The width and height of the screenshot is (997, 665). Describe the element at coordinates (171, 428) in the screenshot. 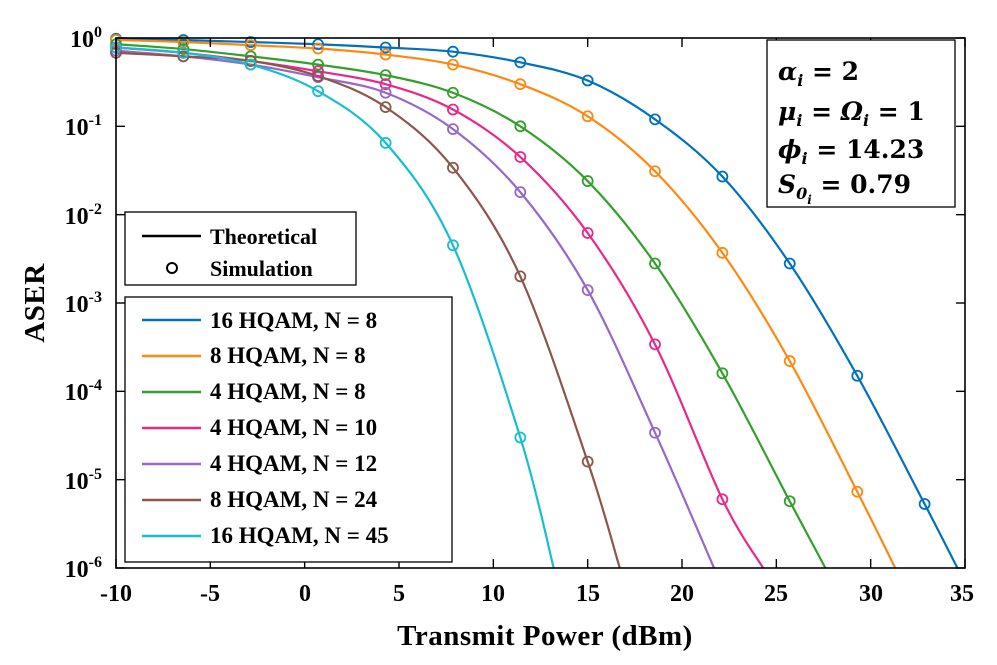

I see `legend-swatches` at that location.